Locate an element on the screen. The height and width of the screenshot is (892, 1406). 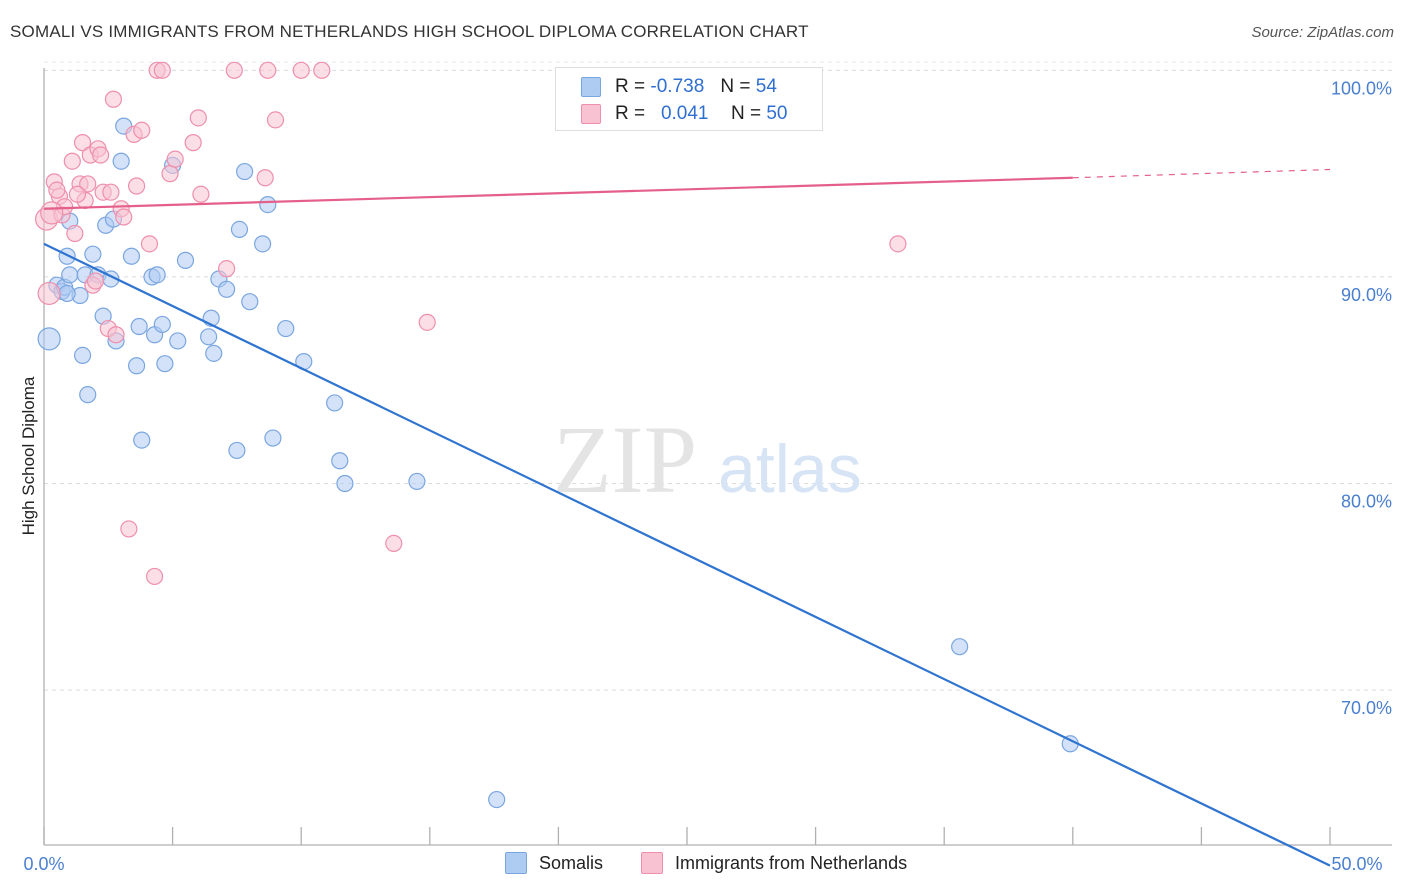
legend-n-value: 50 is located at coordinates (777, 113).